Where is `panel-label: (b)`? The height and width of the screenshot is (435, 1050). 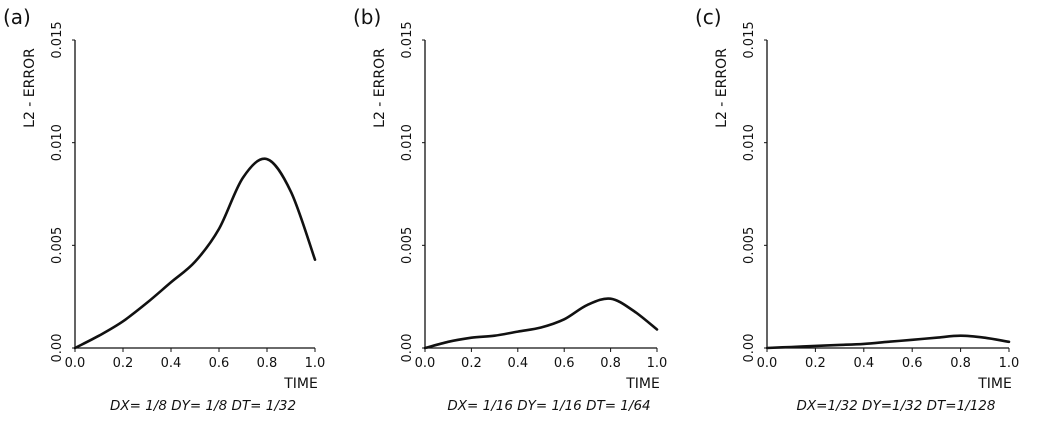
panel-label: (b) is located at coordinates (367, 17).